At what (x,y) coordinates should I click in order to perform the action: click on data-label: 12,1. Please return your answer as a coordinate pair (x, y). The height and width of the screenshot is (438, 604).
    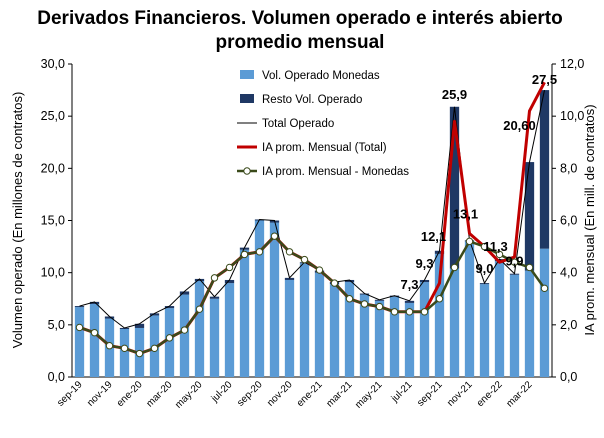
    Looking at the image, I should click on (433, 236).